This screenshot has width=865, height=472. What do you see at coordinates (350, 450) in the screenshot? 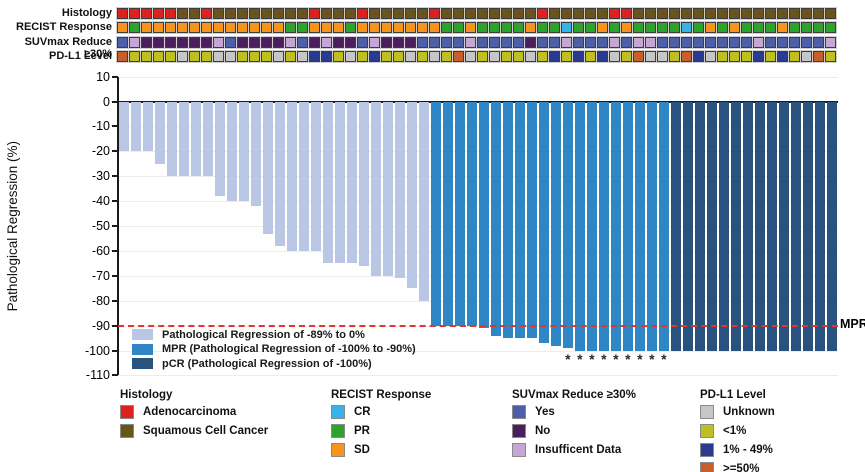
I see `legend-item: SD` at bounding box center [350, 450].